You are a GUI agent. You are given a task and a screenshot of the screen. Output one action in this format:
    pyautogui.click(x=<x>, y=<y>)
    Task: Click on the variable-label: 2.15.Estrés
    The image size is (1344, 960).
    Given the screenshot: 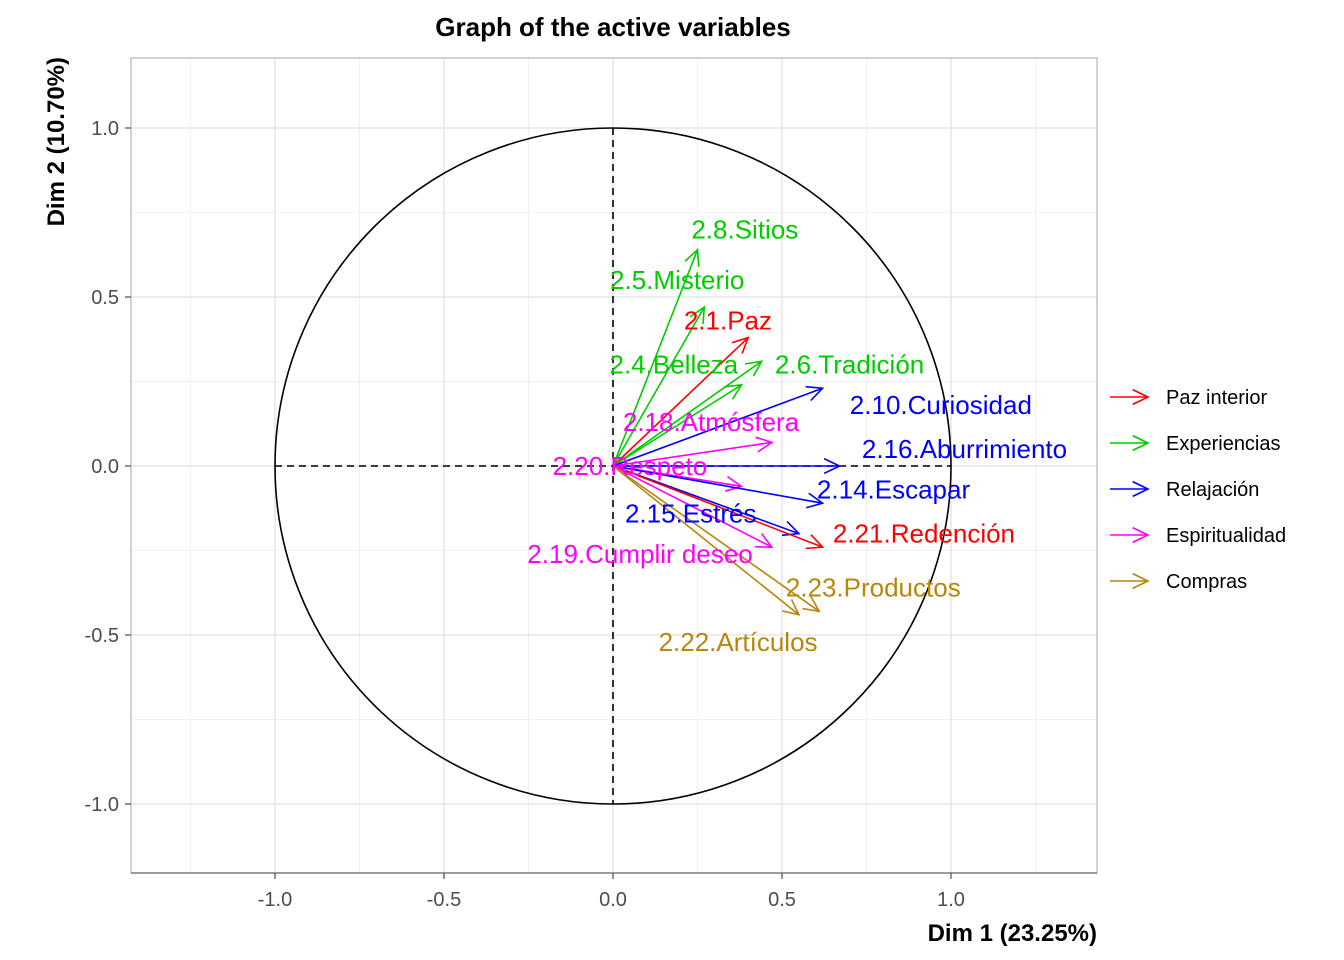 What is the action you would take?
    pyautogui.click(x=691, y=513)
    